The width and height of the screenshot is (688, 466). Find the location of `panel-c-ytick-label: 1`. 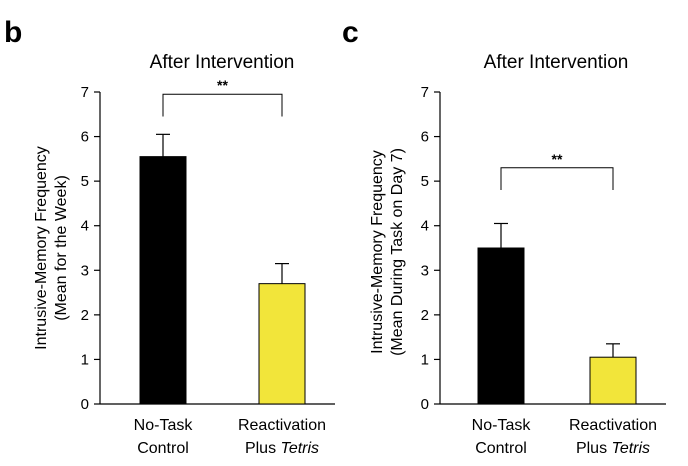

panel-c-ytick-label: 1 is located at coordinates (425, 359).